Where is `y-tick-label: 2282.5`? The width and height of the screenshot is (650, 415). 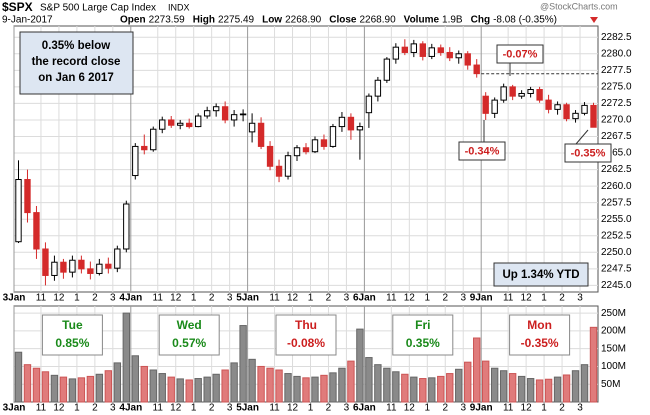
y-tick-label: 2282.5 is located at coordinates (616, 37).